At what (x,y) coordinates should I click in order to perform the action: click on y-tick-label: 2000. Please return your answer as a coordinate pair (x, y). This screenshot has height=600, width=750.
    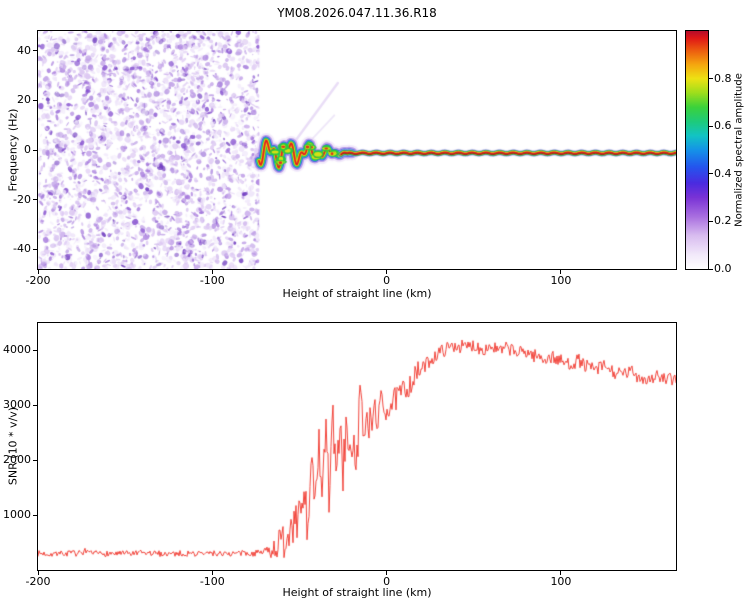
    Looking at the image, I should click on (17, 460).